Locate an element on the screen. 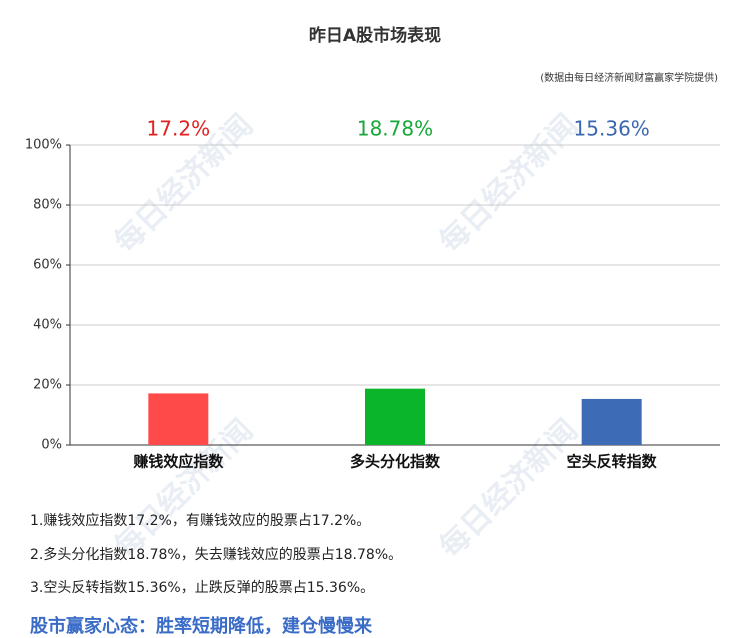 The width and height of the screenshot is (750, 638). note: 1.赚钱效应指数17.2%，有赚钱效应的股票占17.2%。 is located at coordinates (200, 520).